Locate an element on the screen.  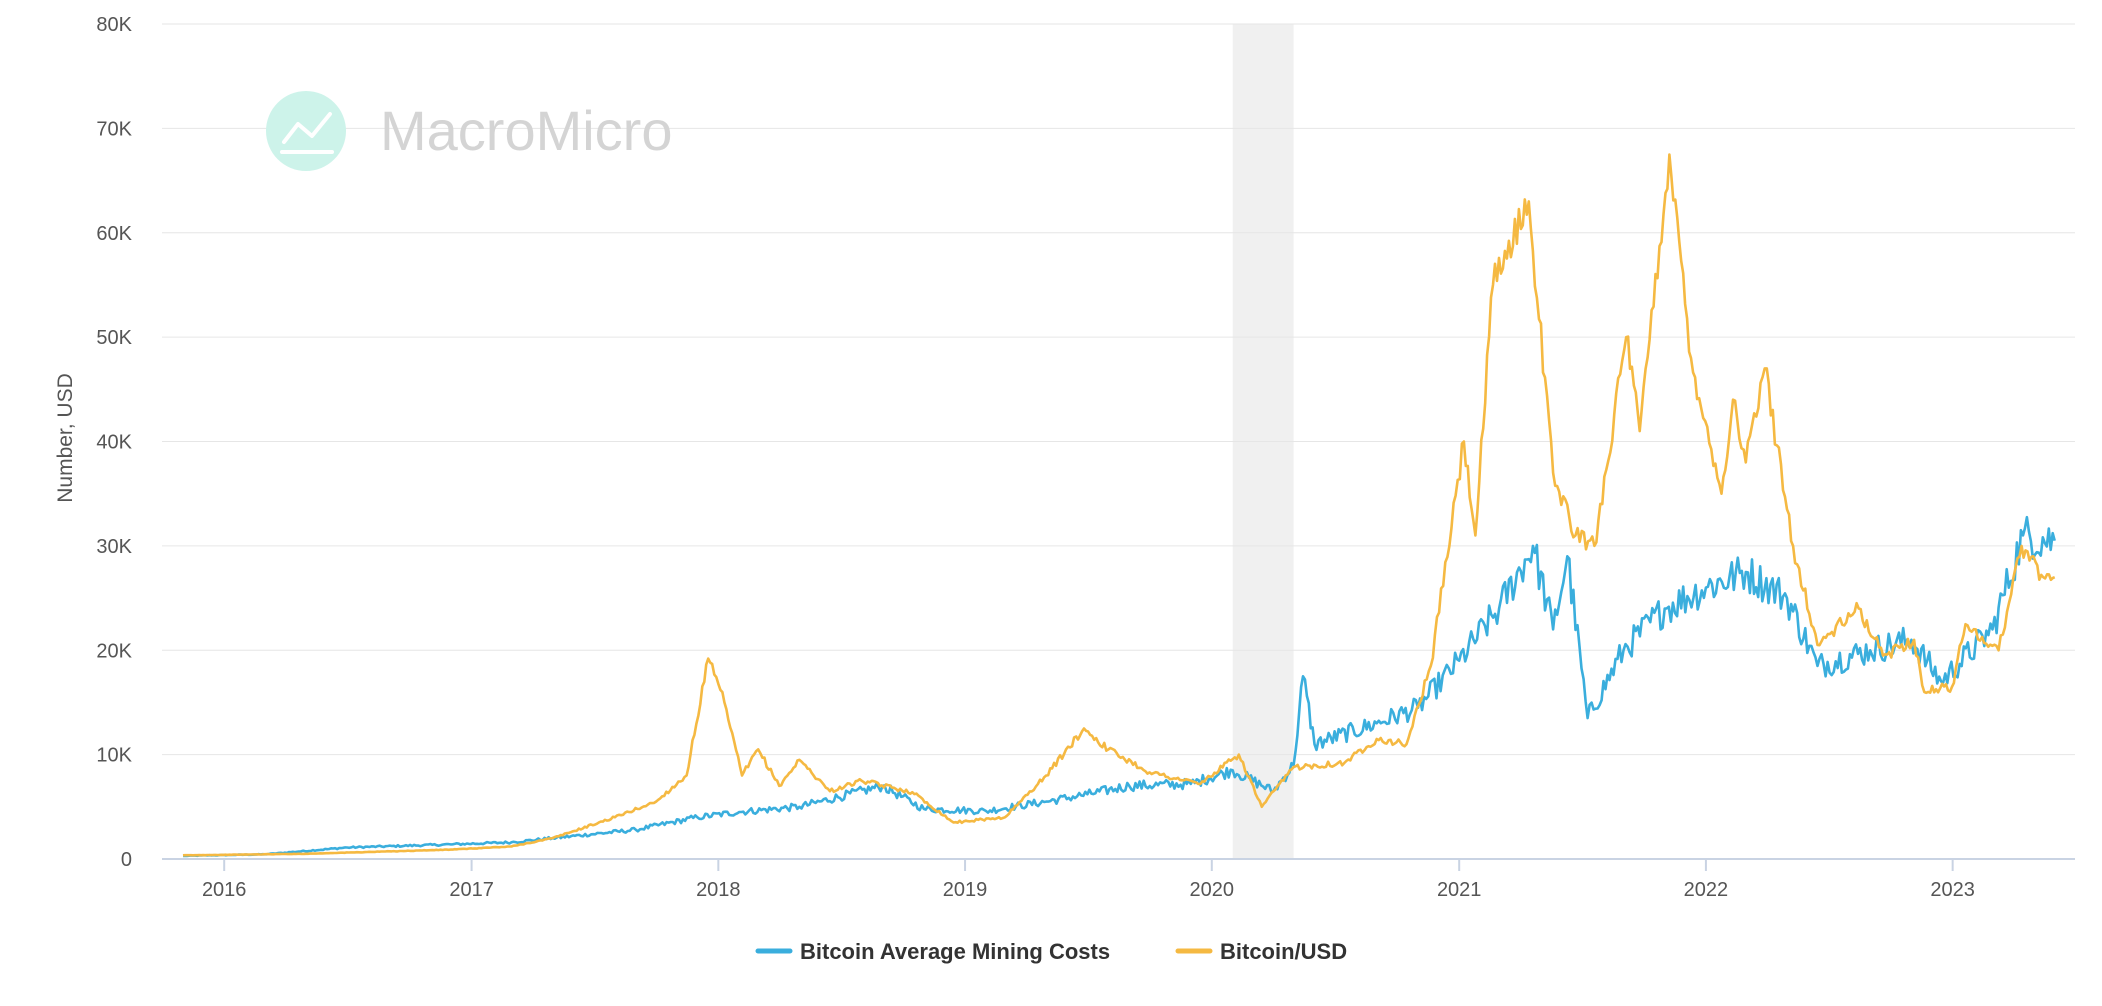
y-tick-label: 50K is located at coordinates (114, 338).